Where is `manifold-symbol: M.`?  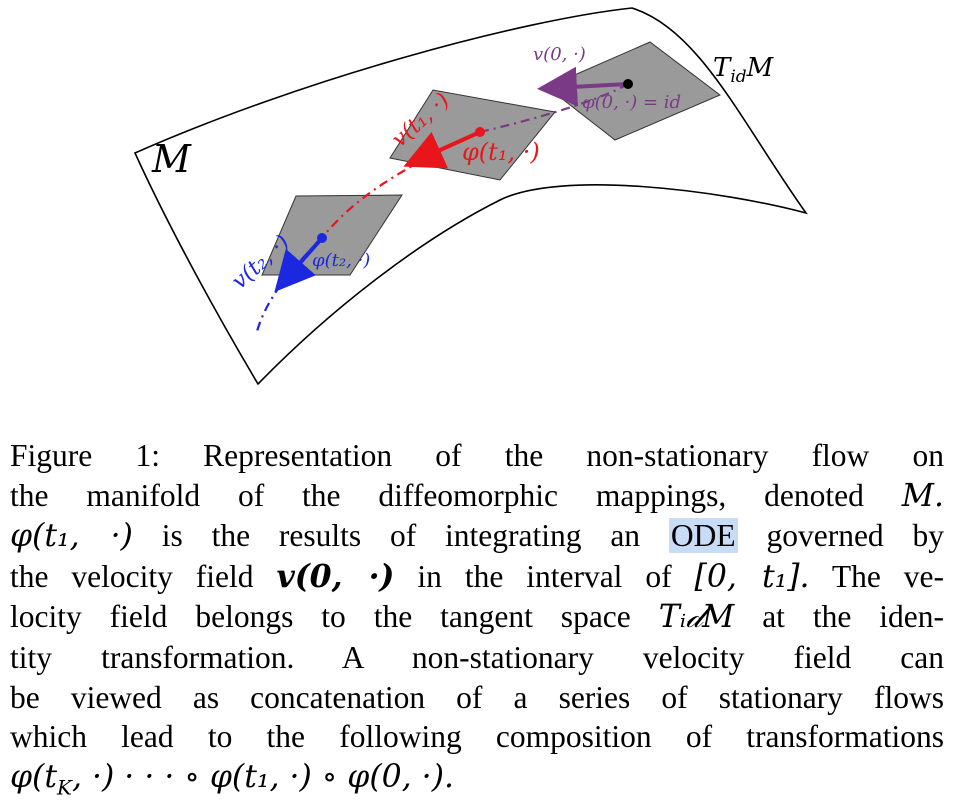
manifold-symbol: M. is located at coordinates (922, 495).